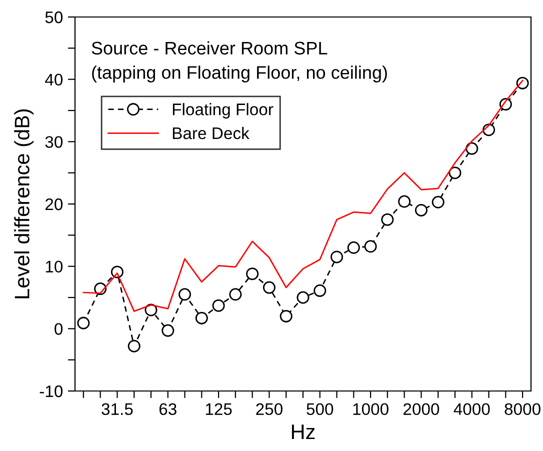 This screenshot has height=451, width=543. What do you see at coordinates (219, 409) in the screenshot?
I see `x-tick-label: 125` at bounding box center [219, 409].